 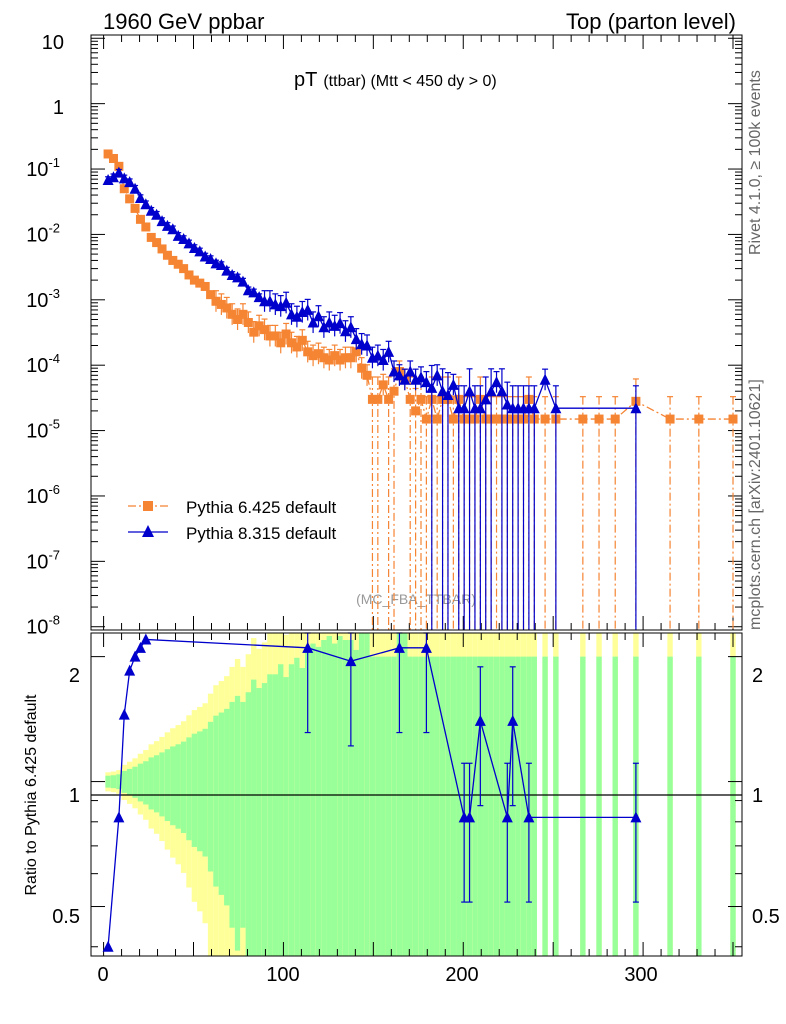 I want to click on x-tick-100: 100, so click(x=282, y=975).